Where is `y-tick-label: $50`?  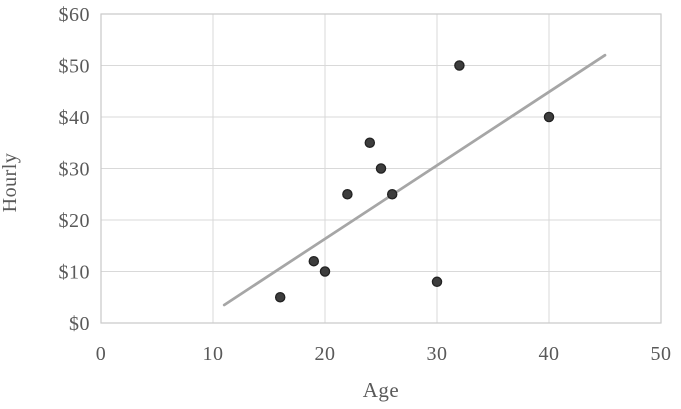 y-tick-label: $50 is located at coordinates (75, 67).